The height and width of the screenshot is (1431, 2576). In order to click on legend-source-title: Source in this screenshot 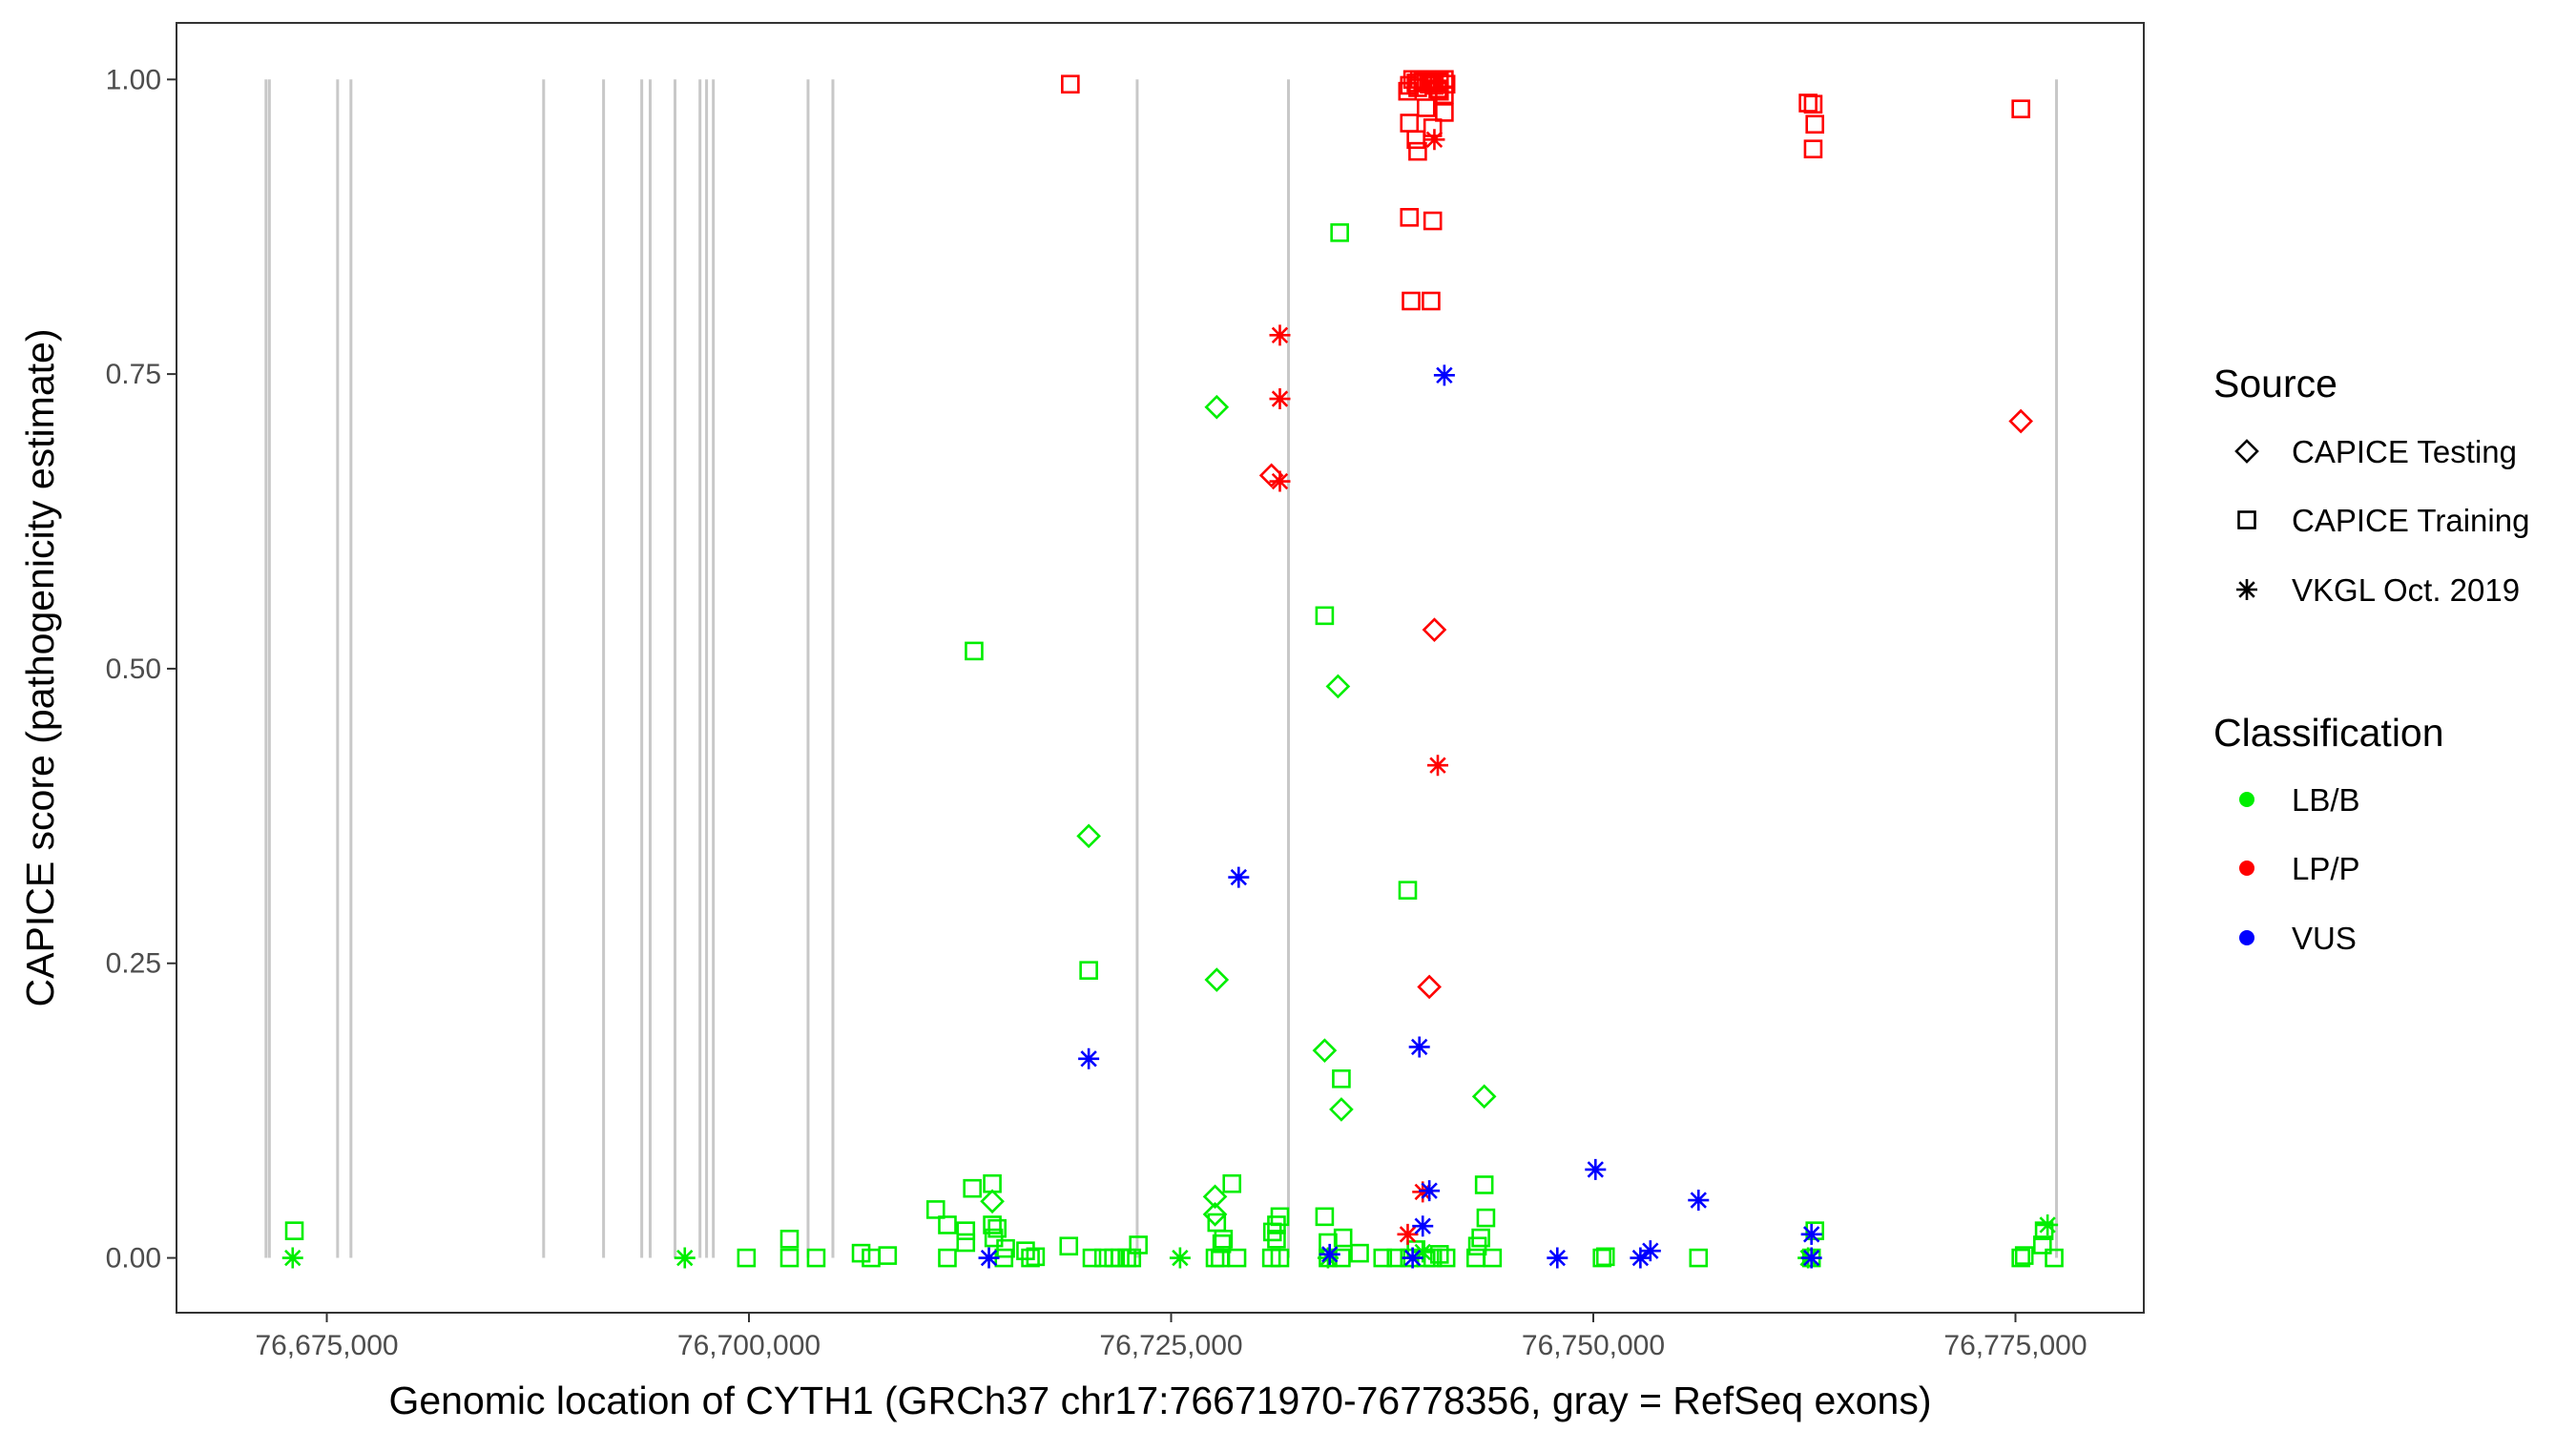, I will do `click(2275, 383)`.